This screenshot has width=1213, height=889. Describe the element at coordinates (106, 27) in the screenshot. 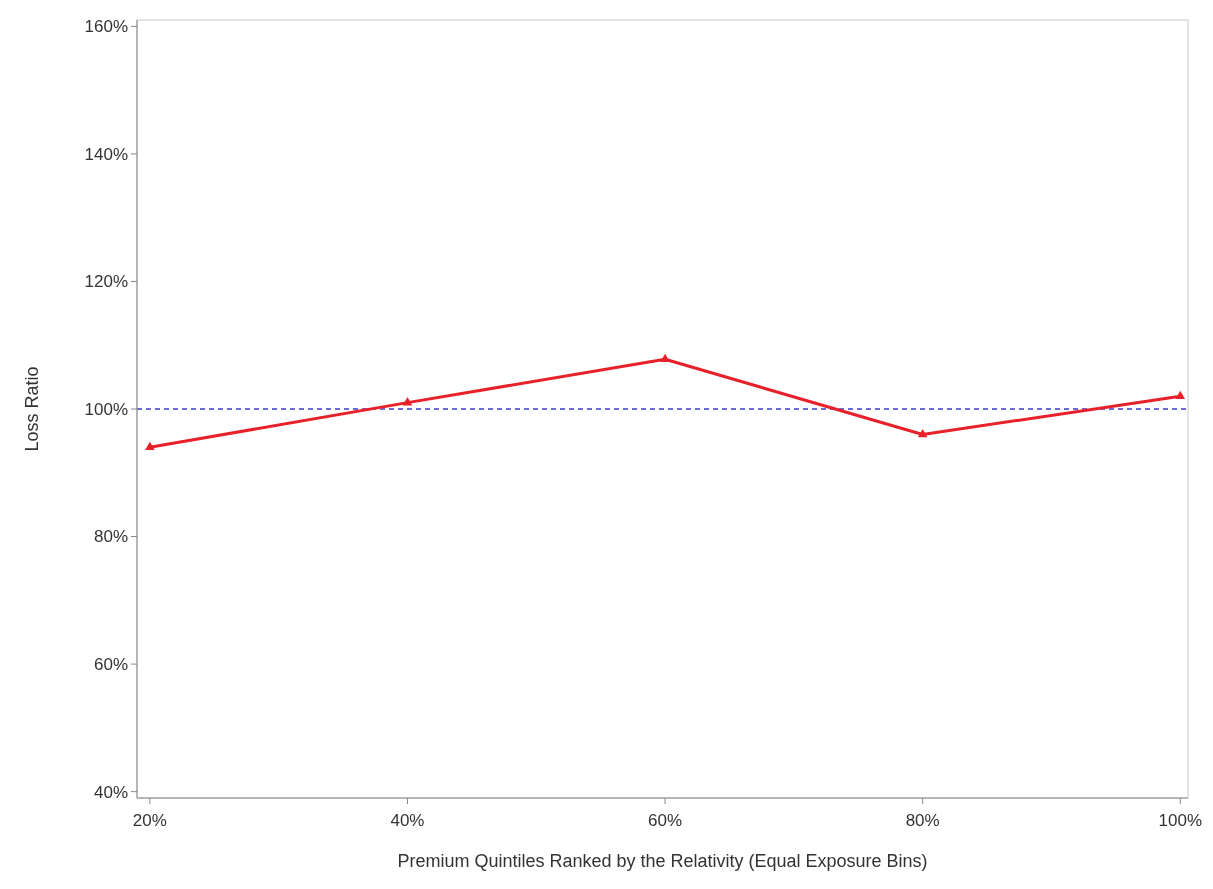

I see `y-tick-label: 160%` at that location.